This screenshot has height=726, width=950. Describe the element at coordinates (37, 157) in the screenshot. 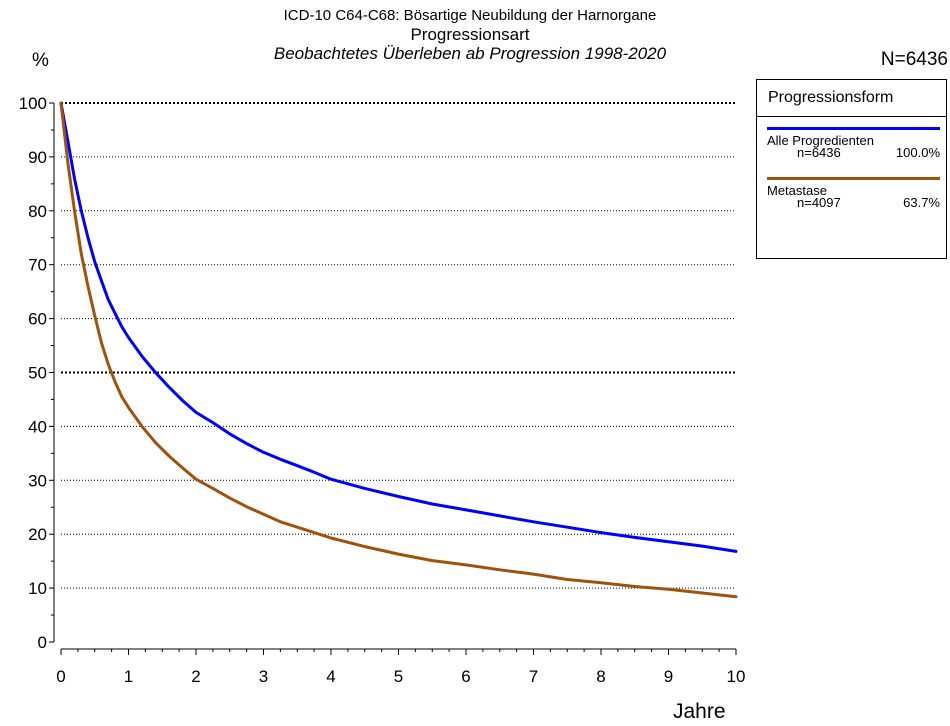

I see `y-tick-label-90: 90` at that location.